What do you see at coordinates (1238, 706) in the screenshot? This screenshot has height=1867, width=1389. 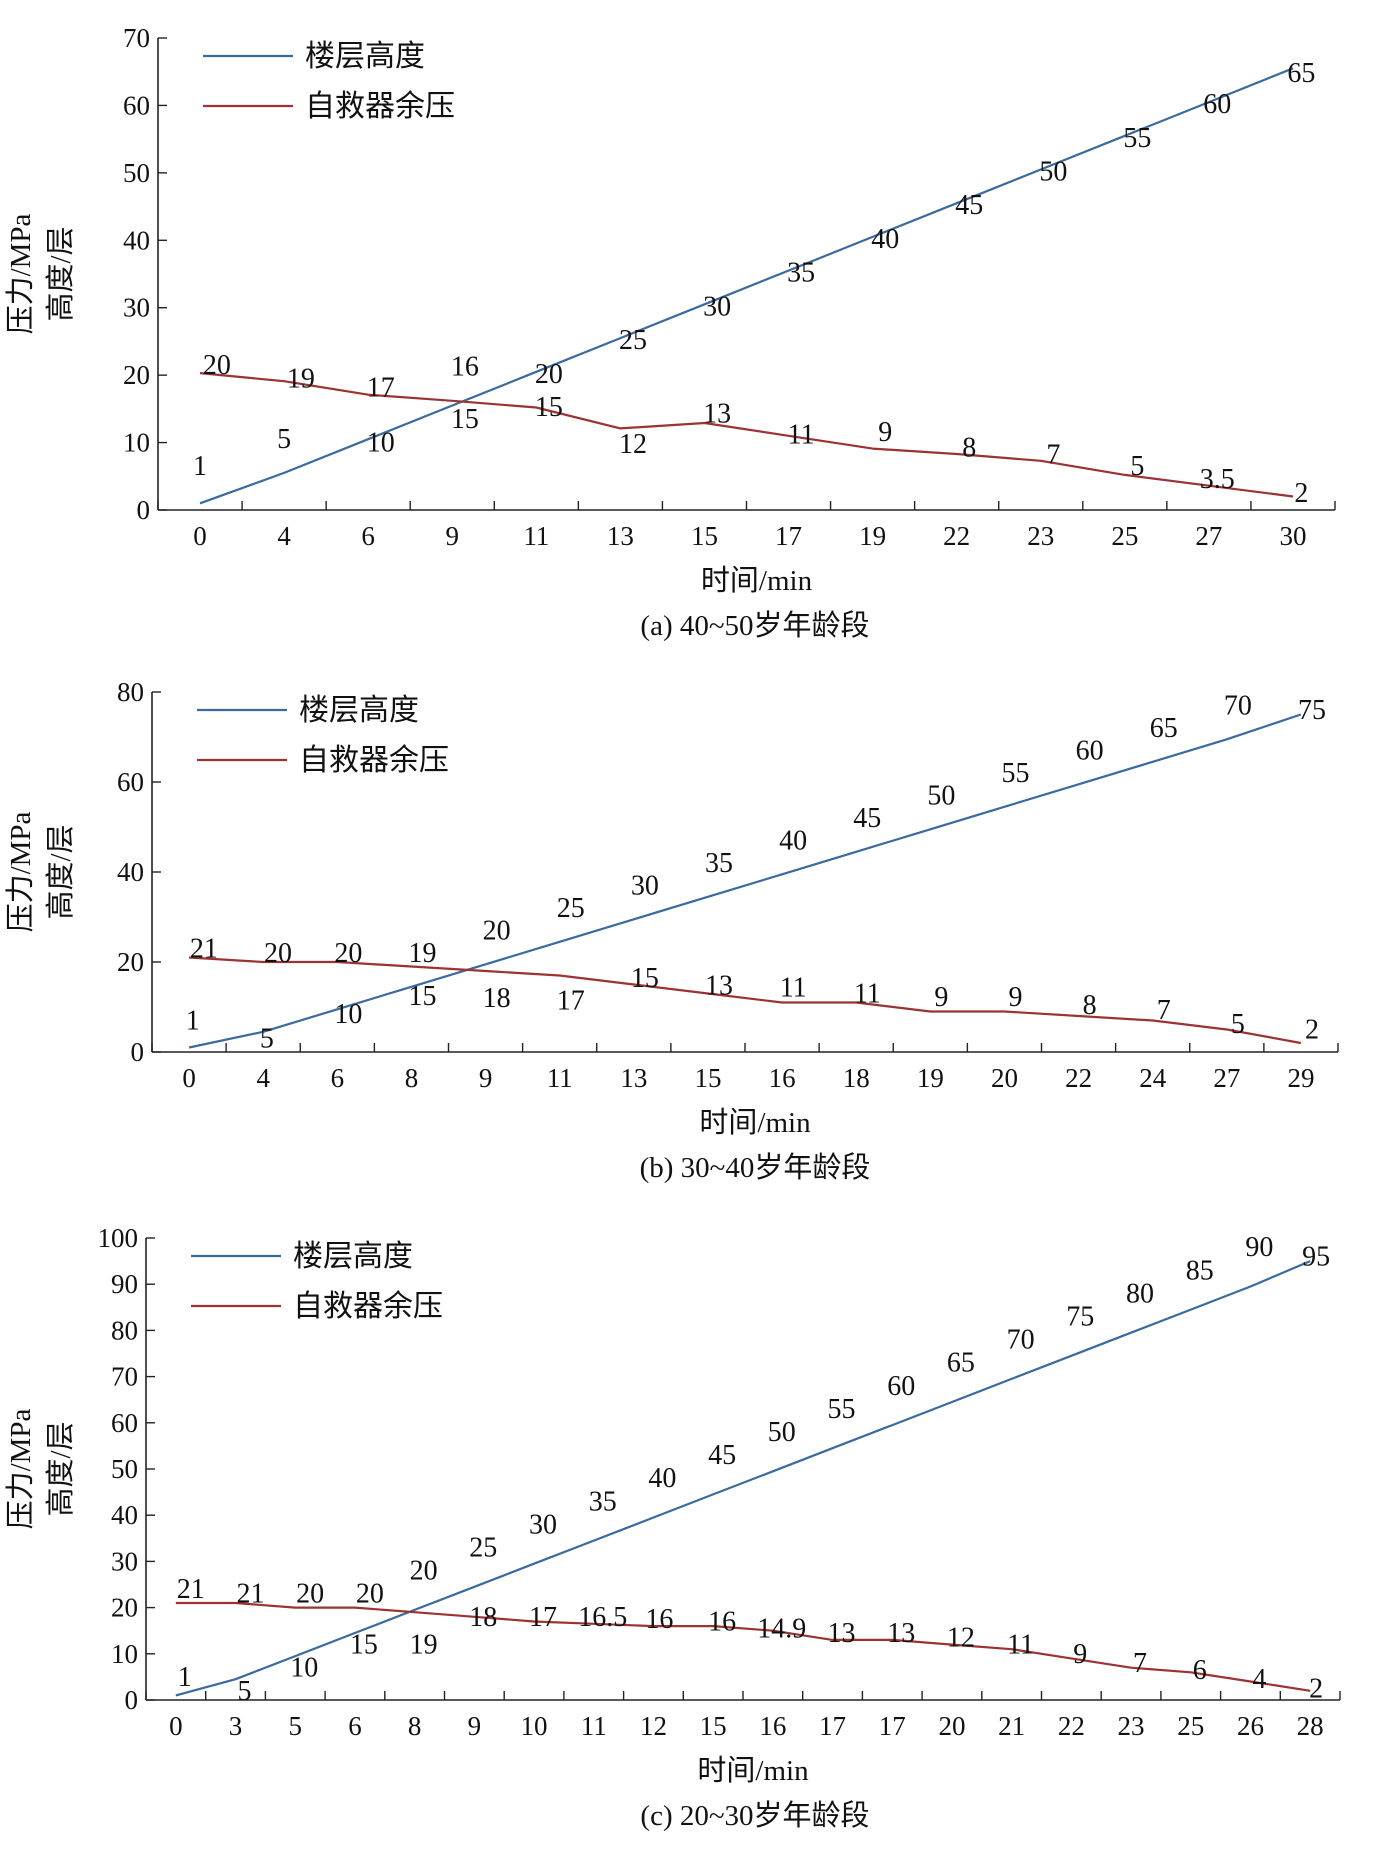 I see `data-label: 70` at bounding box center [1238, 706].